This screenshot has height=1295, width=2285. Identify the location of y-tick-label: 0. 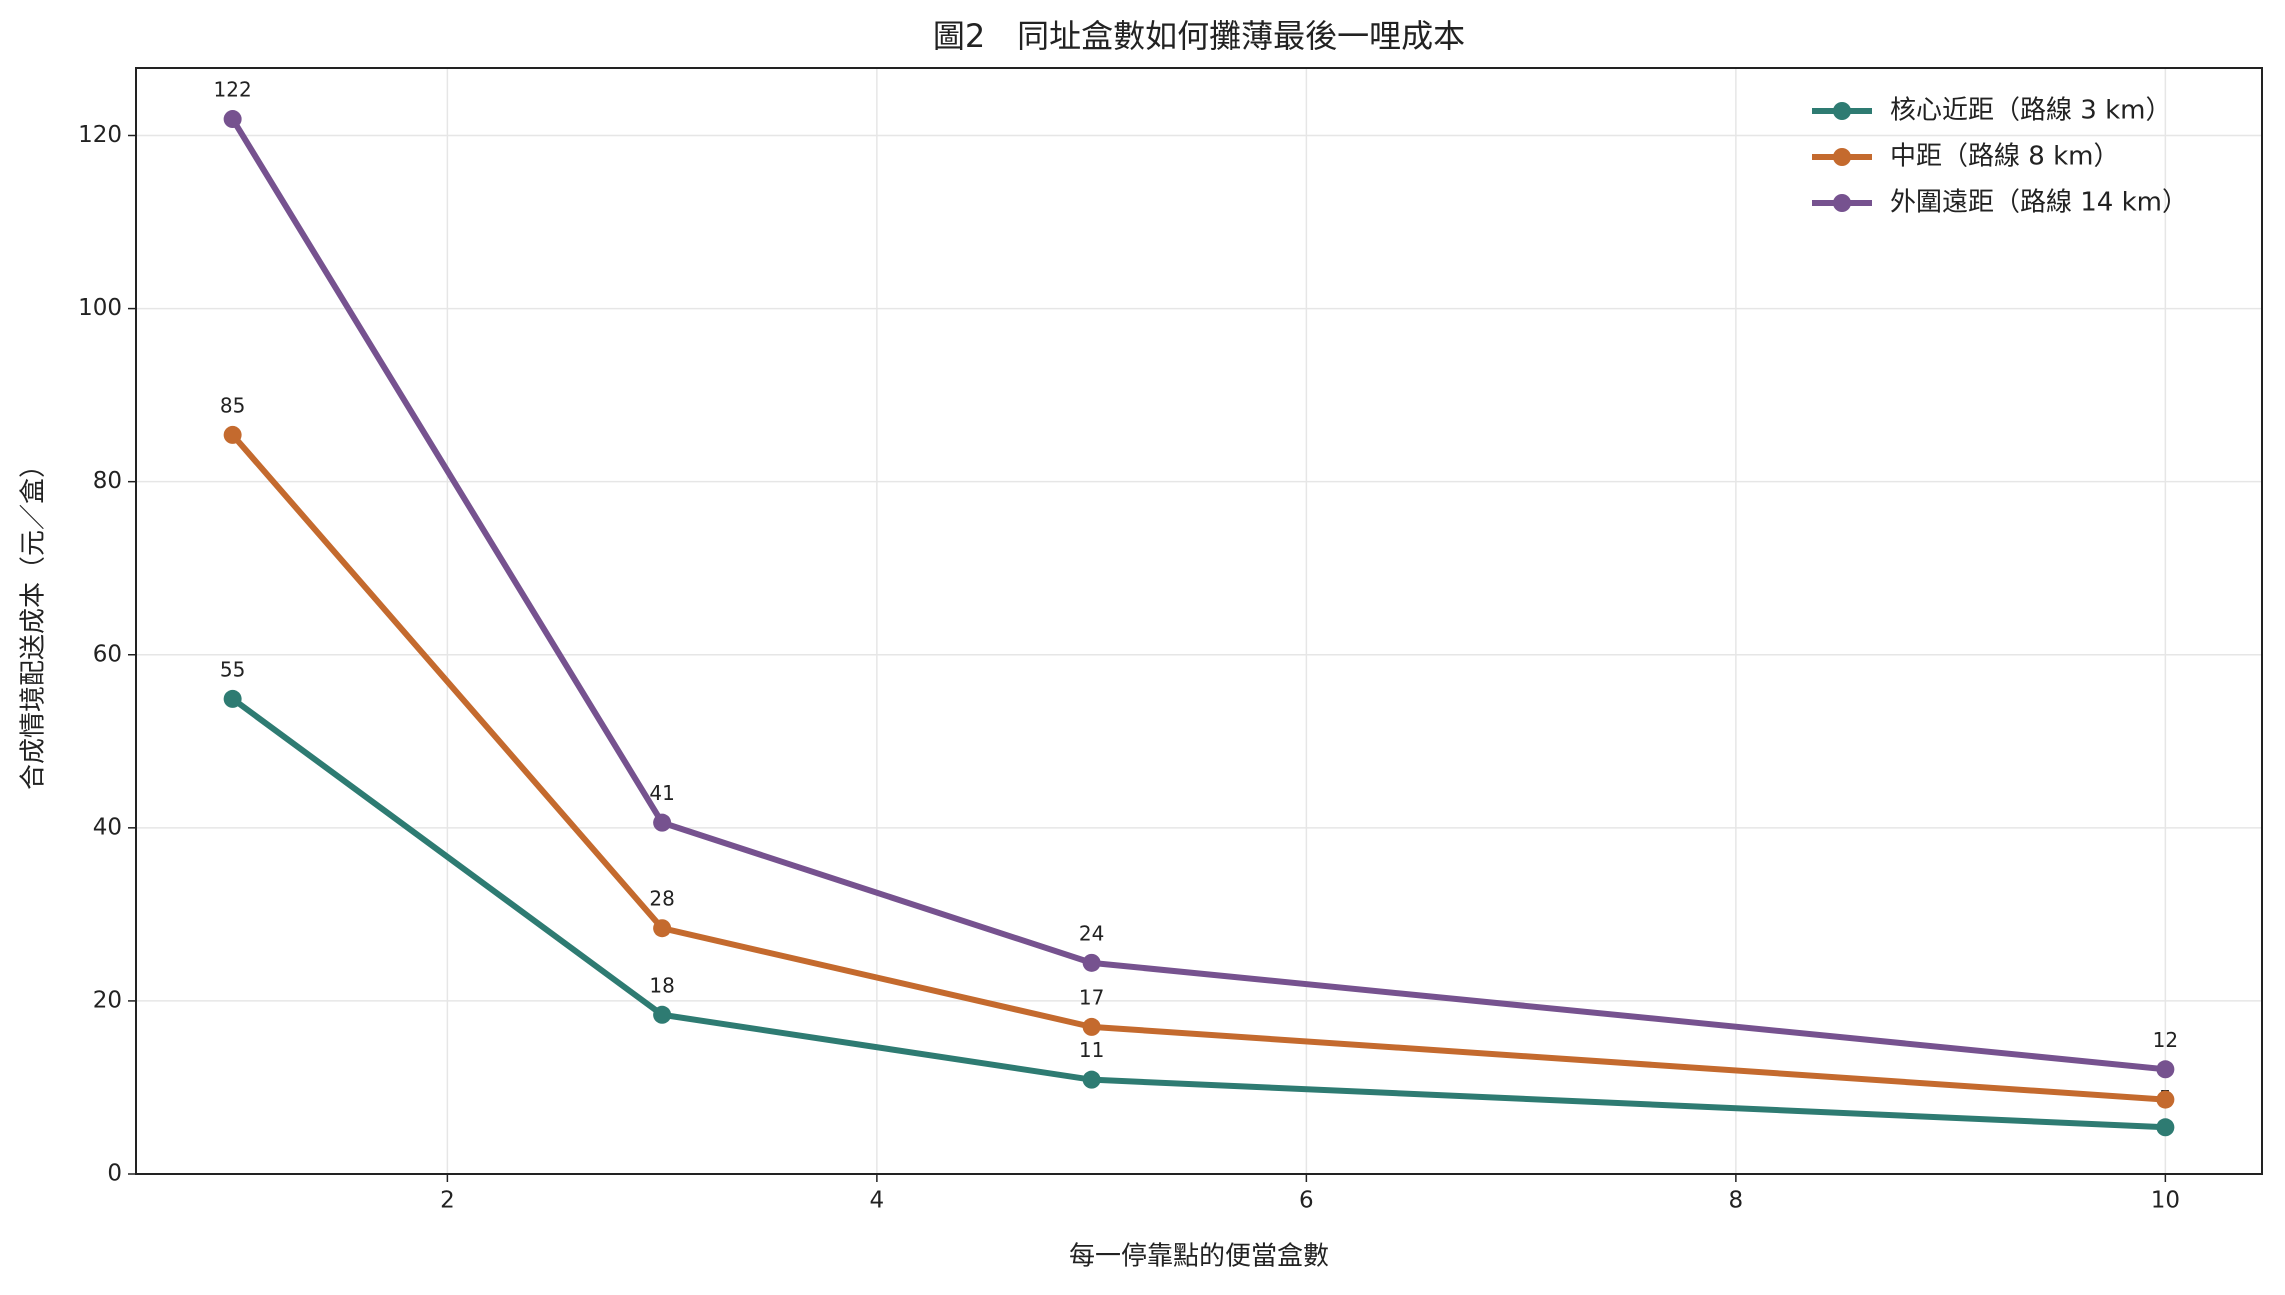
(114, 1174).